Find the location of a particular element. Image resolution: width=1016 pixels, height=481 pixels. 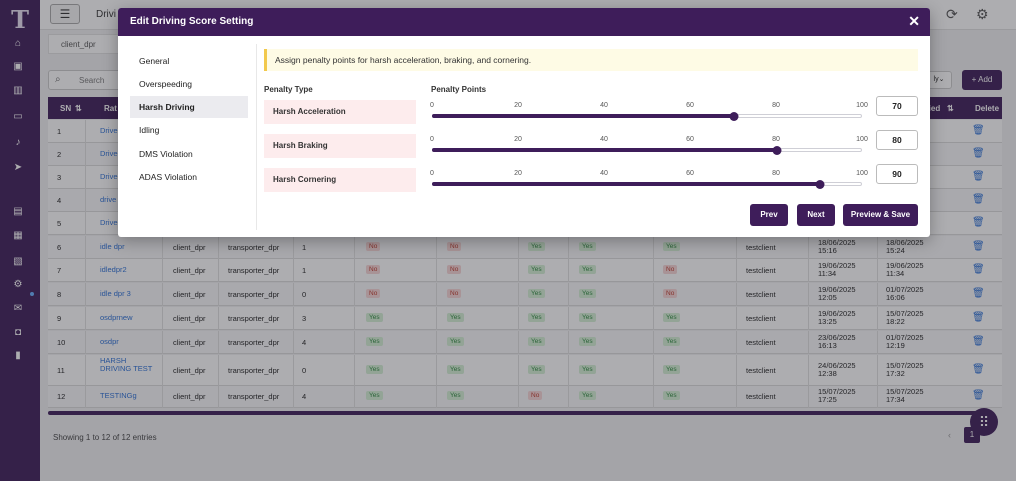

id-card-icon: ▭ is located at coordinates (18, 116).